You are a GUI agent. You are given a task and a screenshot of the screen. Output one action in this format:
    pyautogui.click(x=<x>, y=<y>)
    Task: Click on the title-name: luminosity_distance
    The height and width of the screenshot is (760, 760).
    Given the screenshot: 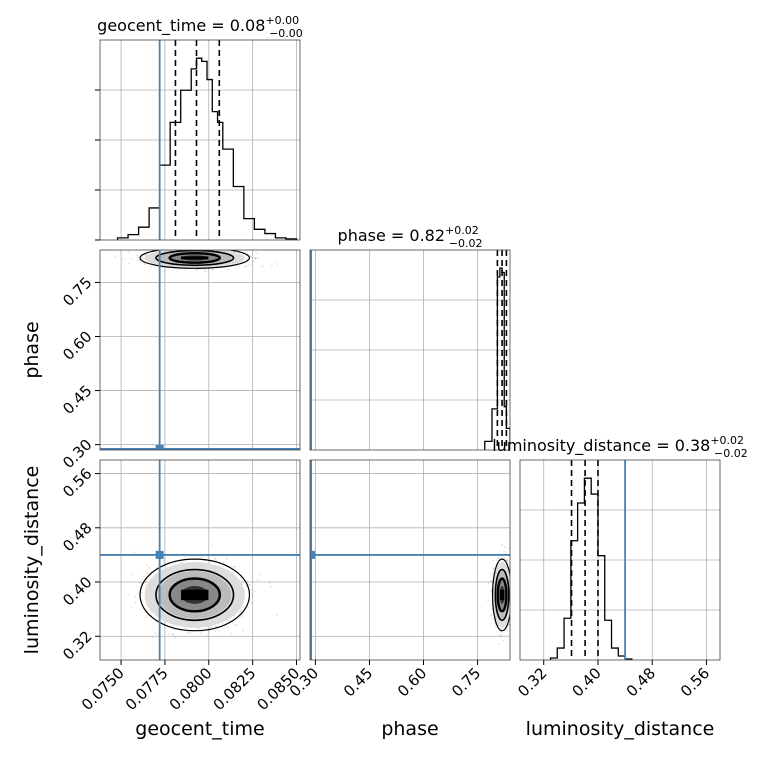 What is the action you would take?
    pyautogui.click(x=571, y=446)
    